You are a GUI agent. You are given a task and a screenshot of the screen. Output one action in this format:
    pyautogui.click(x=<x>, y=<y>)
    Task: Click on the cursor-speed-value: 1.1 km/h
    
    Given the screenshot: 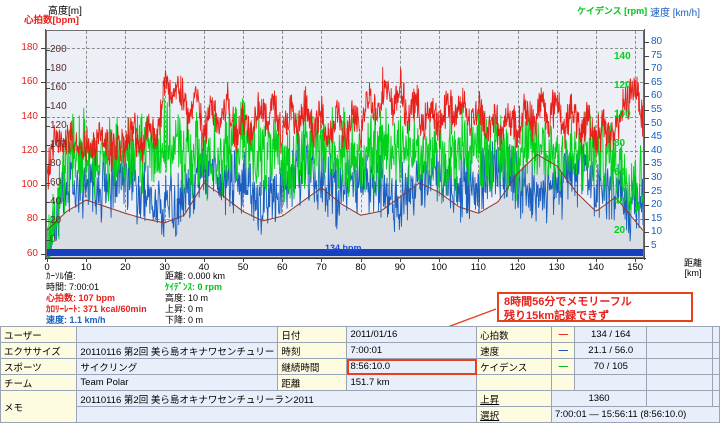 What is the action you would take?
    pyautogui.click(x=87, y=320)
    